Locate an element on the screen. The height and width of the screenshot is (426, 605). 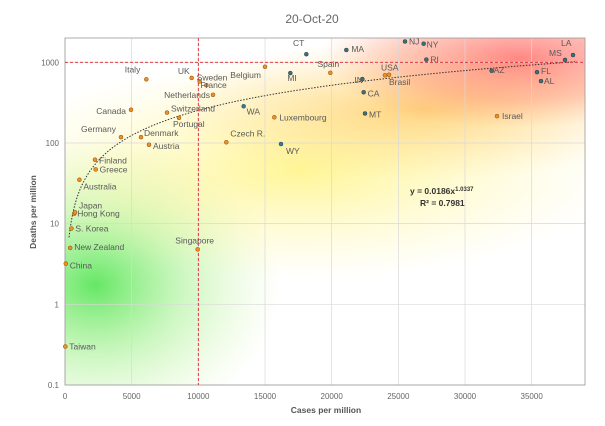
x-tick-label: 35000 is located at coordinates (532, 396).